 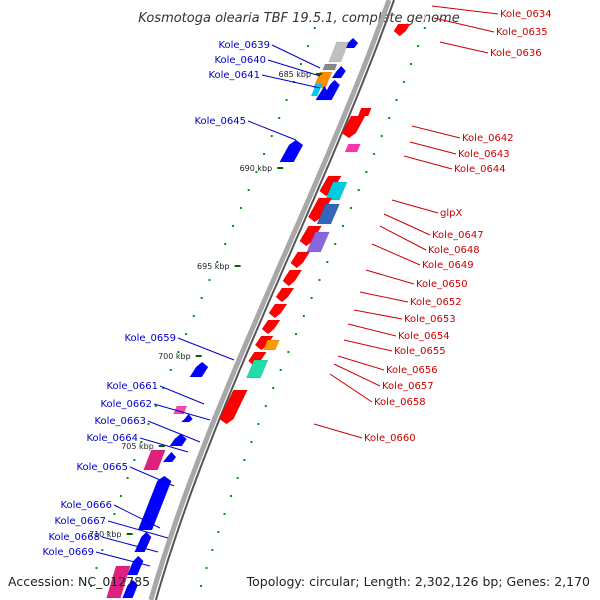 I want to click on gene-label: Kole_0642, so click(x=488, y=138).